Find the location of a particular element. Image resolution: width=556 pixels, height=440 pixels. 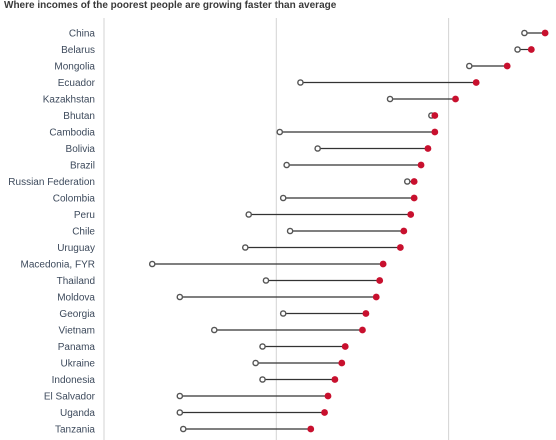

category-label: Indonesia is located at coordinates (74, 380).